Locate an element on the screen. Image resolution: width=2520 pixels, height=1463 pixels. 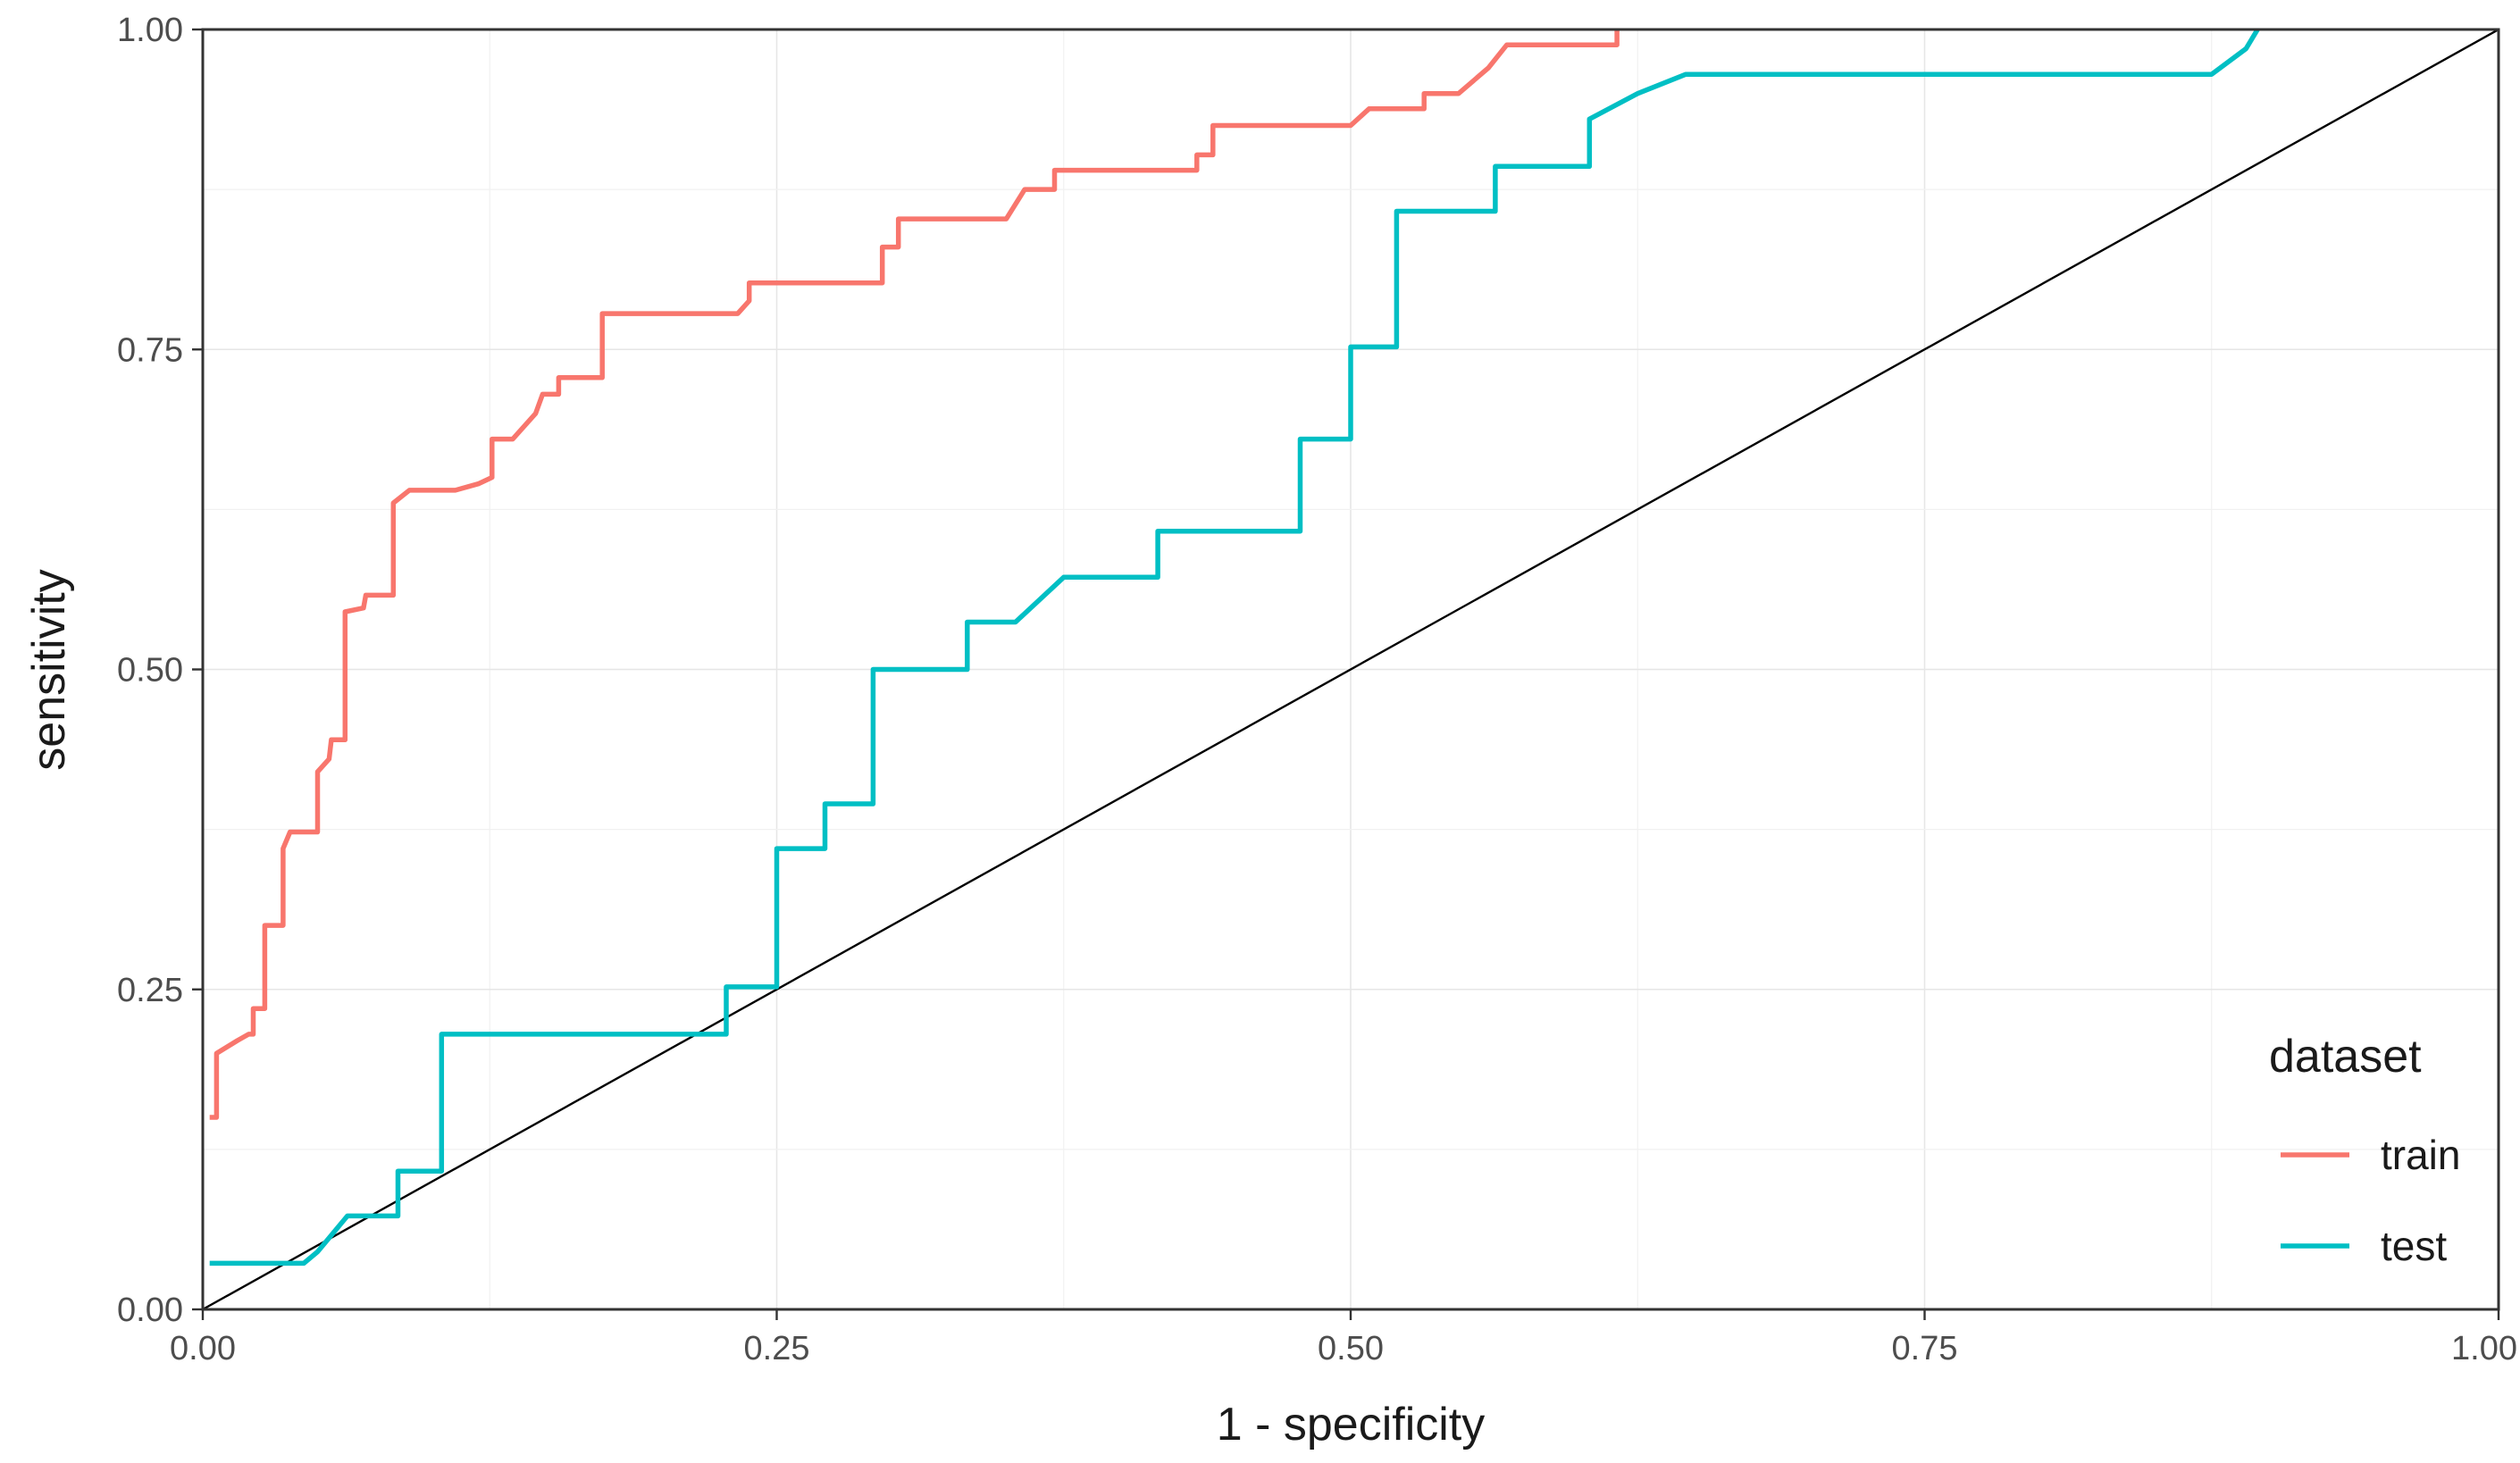
x-axis-ticks: 0.00 0.25 0.50 0.75 1.00 is located at coordinates (1343, 1338).